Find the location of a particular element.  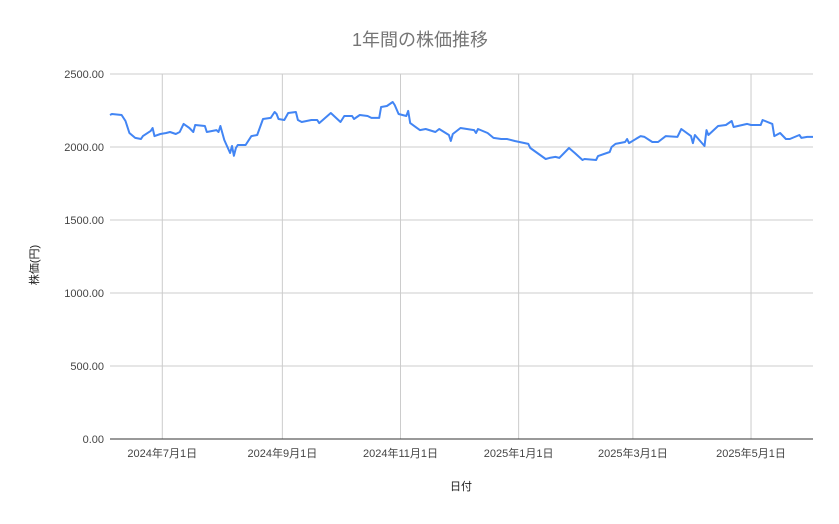

y-tick-label: 1500.00 is located at coordinates (84, 221).